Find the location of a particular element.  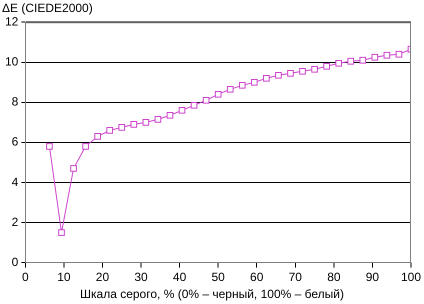

y-tick-label: 2 is located at coordinates (15, 221).